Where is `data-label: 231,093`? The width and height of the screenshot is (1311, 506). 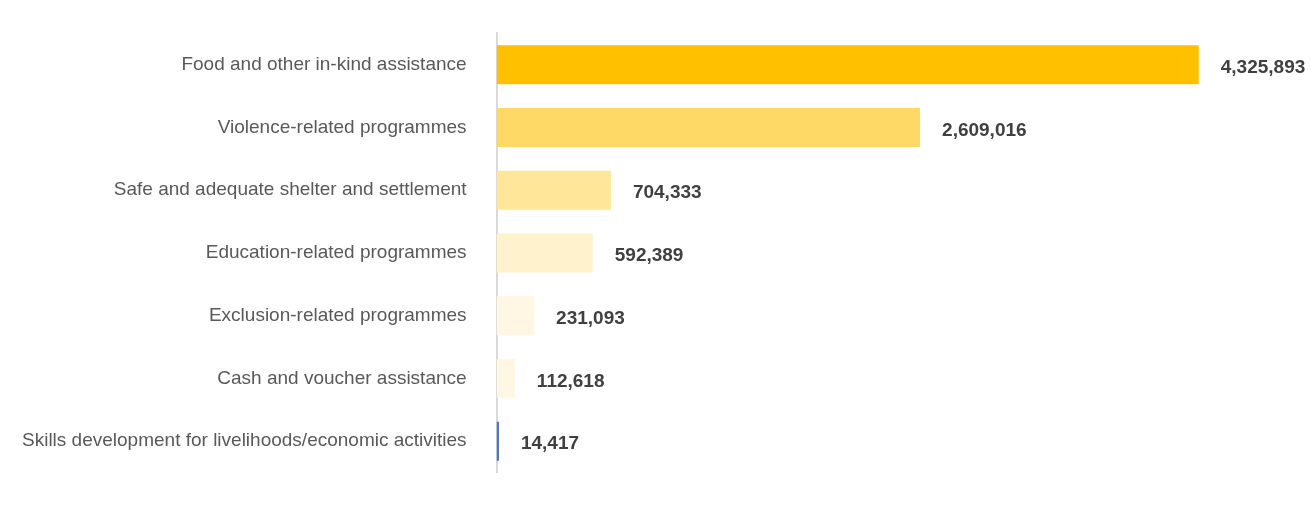
data-label: 231,093 is located at coordinates (590, 317).